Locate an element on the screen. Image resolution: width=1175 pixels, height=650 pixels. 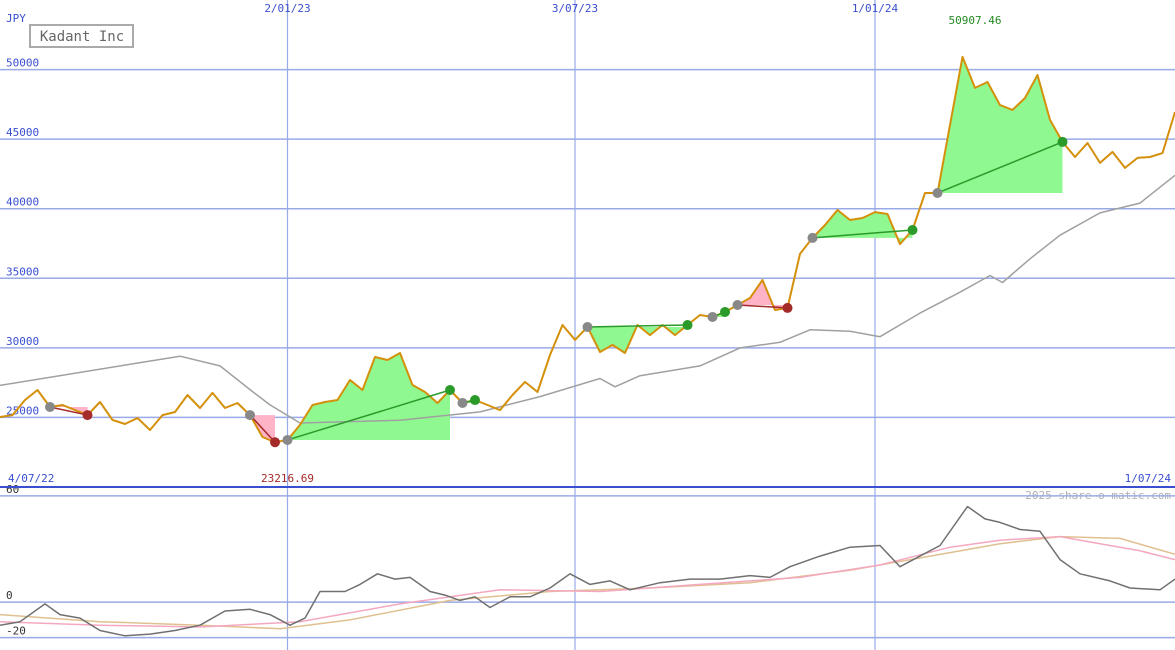
y-tick-label: 60 is located at coordinates (12, 489).